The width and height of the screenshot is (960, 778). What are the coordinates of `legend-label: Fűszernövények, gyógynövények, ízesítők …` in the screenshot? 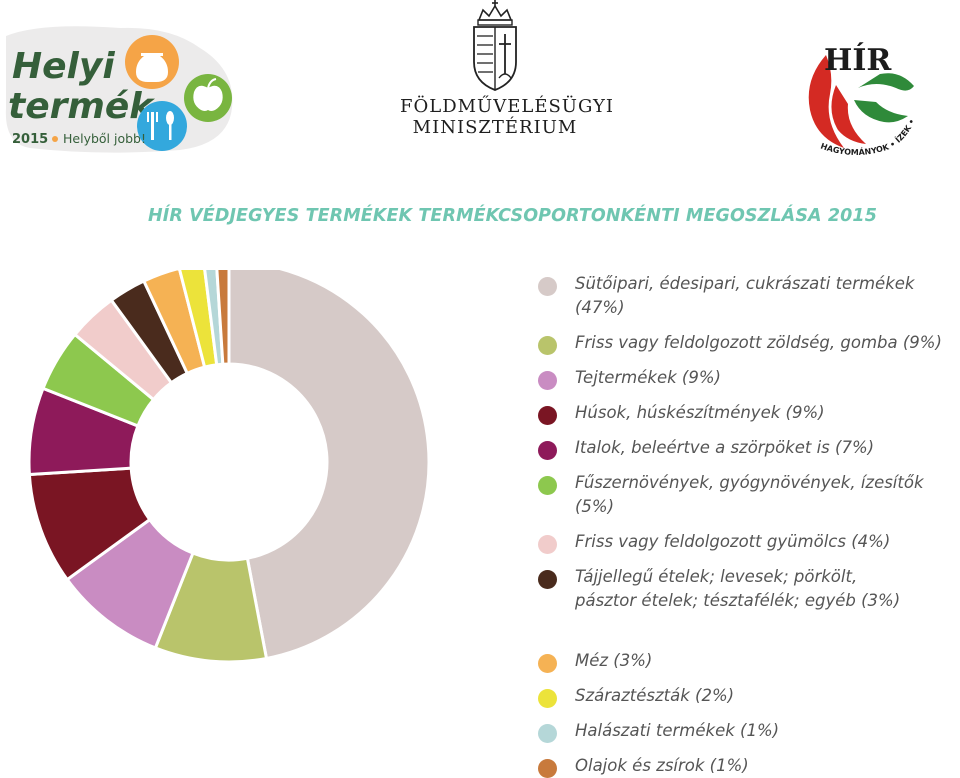 It's located at (749, 494).